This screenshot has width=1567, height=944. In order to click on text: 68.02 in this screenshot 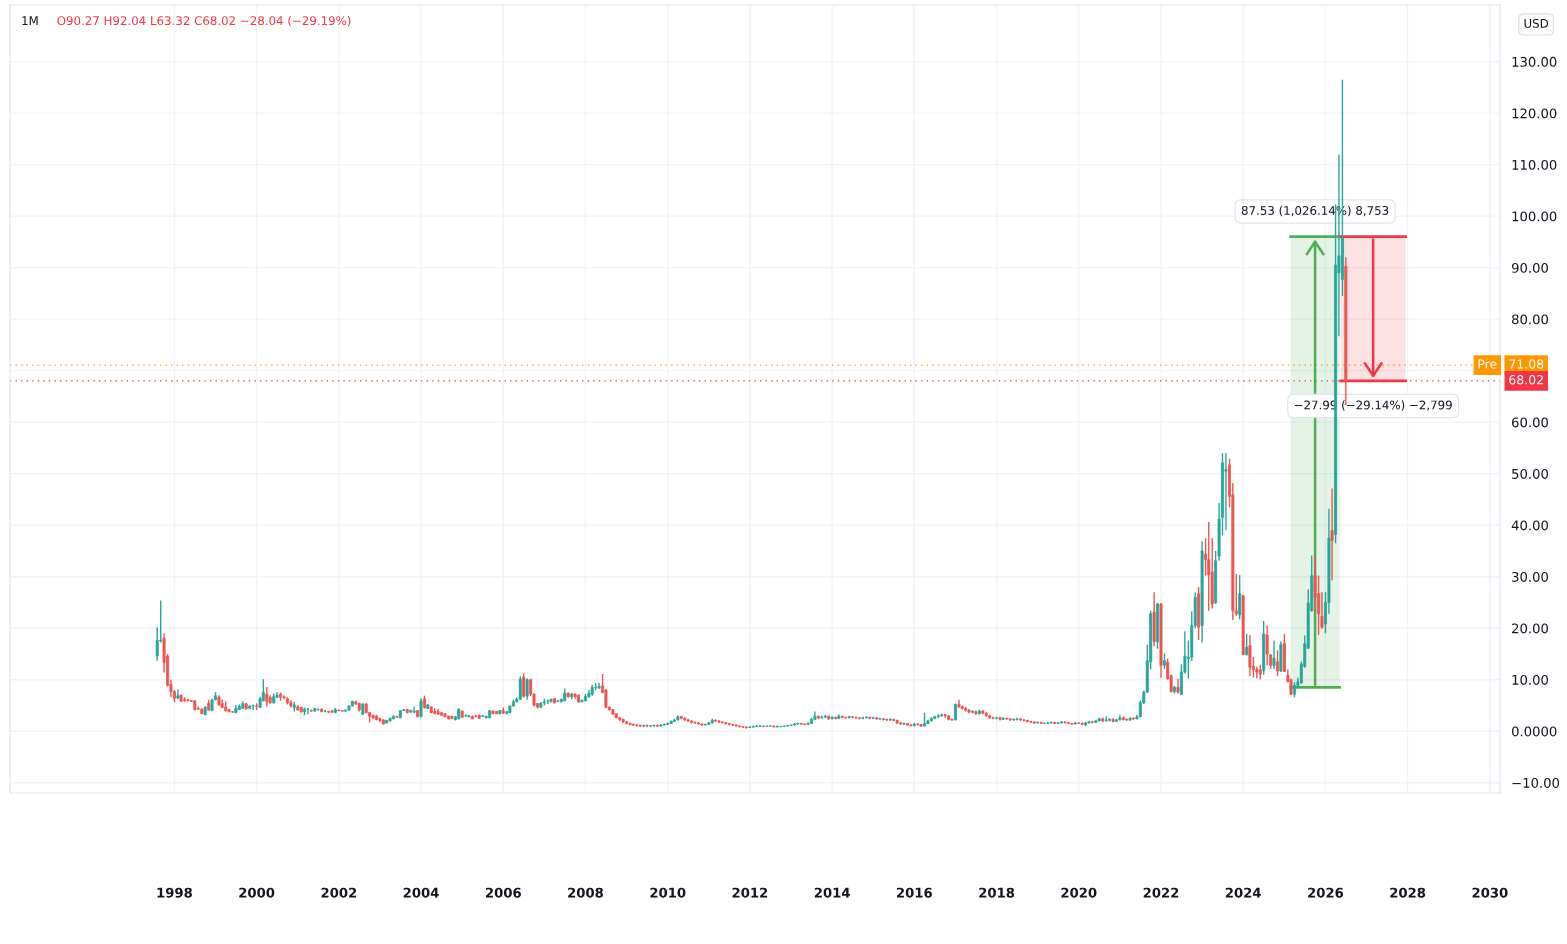, I will do `click(1526, 380)`.